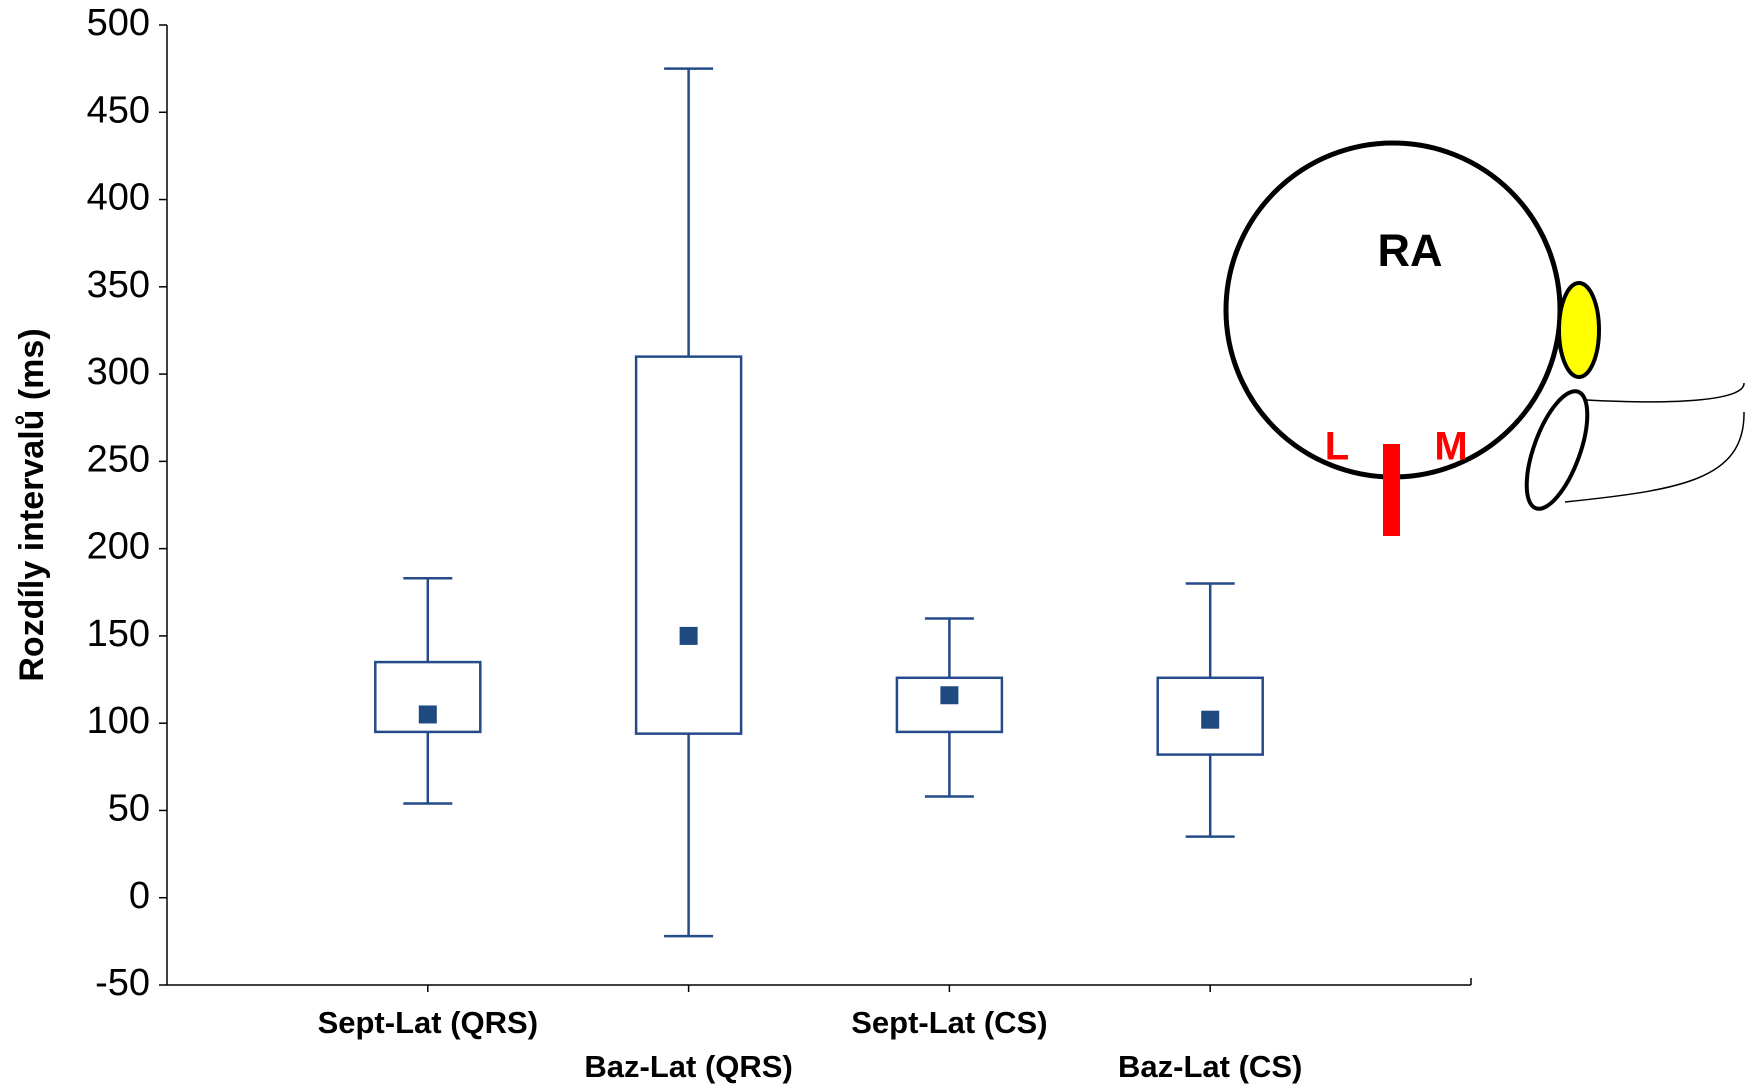 This screenshot has width=1750, height=1090. Describe the element at coordinates (1210, 1066) in the screenshot. I see `x-tick-label: Baz-Lat (CS)` at that location.